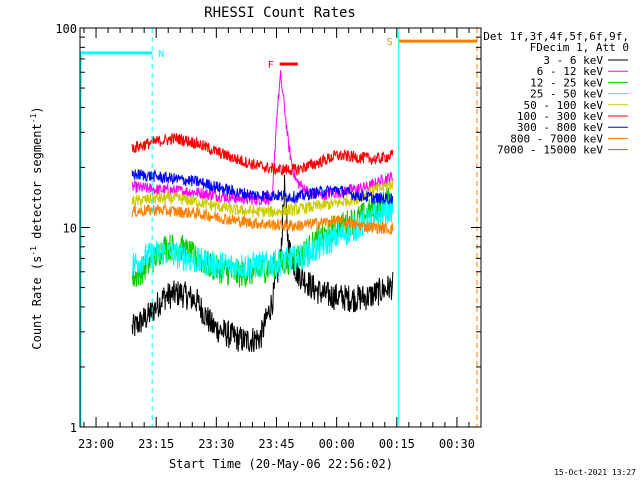 The image size is (640, 480). I want to click on timestamp: 15-Oct-2021 13:27, so click(595, 472).